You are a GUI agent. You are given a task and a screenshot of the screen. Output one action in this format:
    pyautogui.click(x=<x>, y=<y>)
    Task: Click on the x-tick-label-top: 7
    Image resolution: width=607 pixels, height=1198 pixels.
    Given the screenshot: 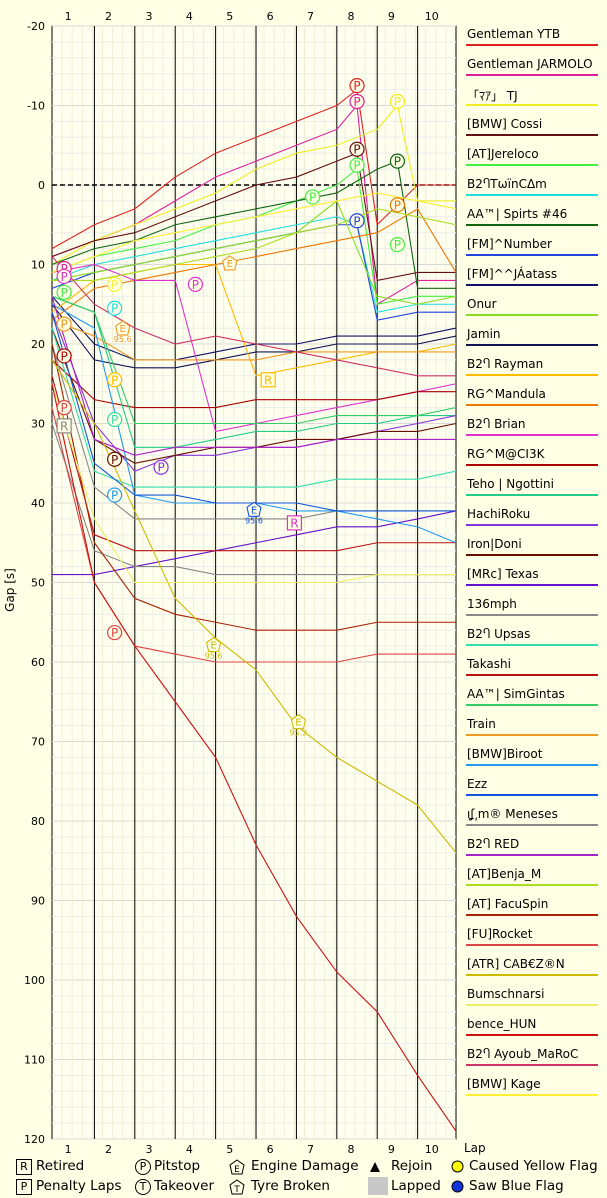 What is the action you would take?
    pyautogui.click(x=310, y=16)
    